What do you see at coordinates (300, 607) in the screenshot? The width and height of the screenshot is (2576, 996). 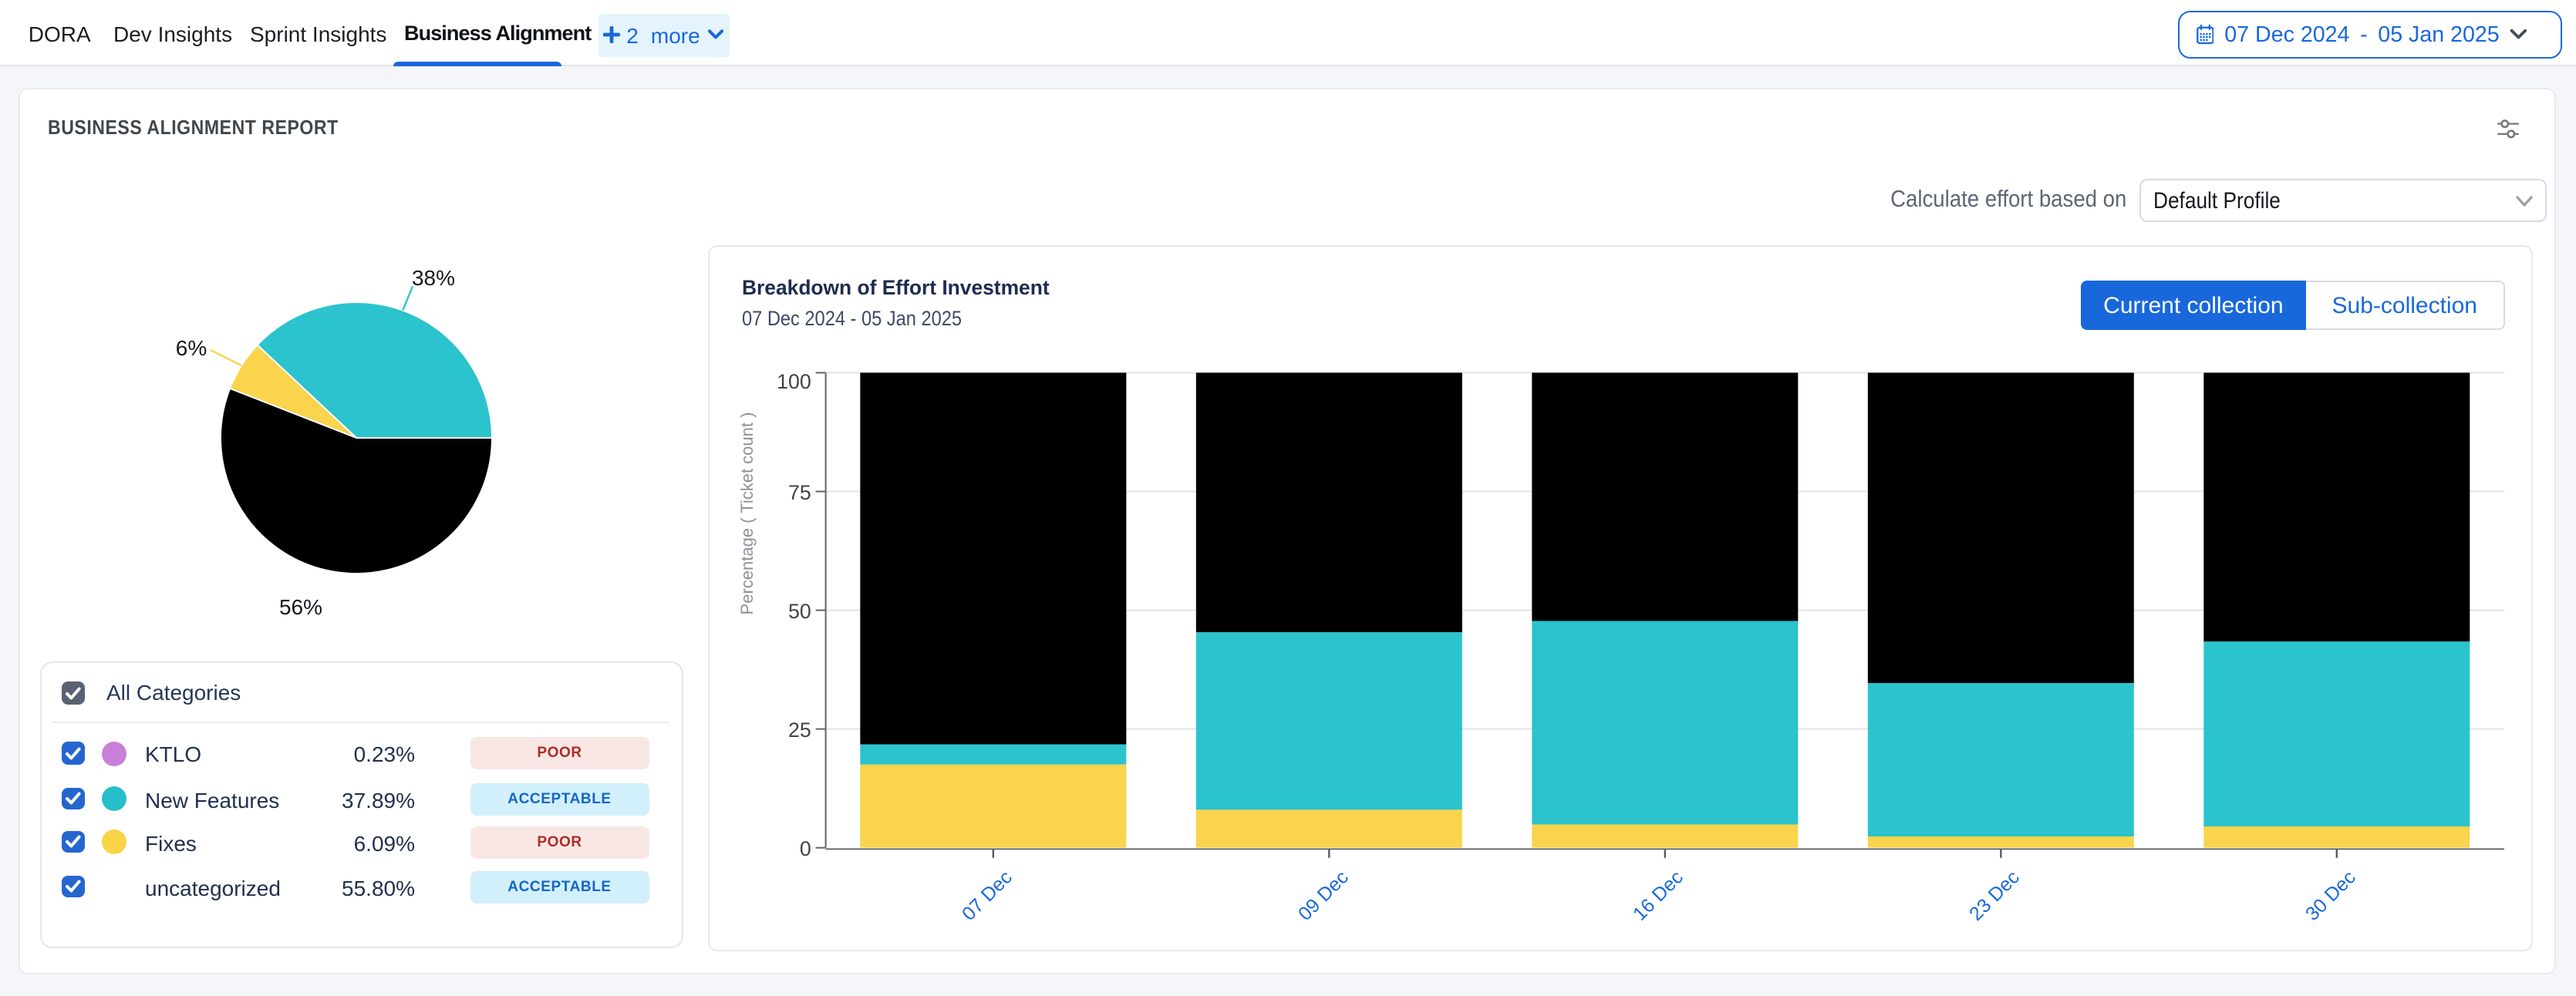 I see `svg-text: 56%` at bounding box center [300, 607].